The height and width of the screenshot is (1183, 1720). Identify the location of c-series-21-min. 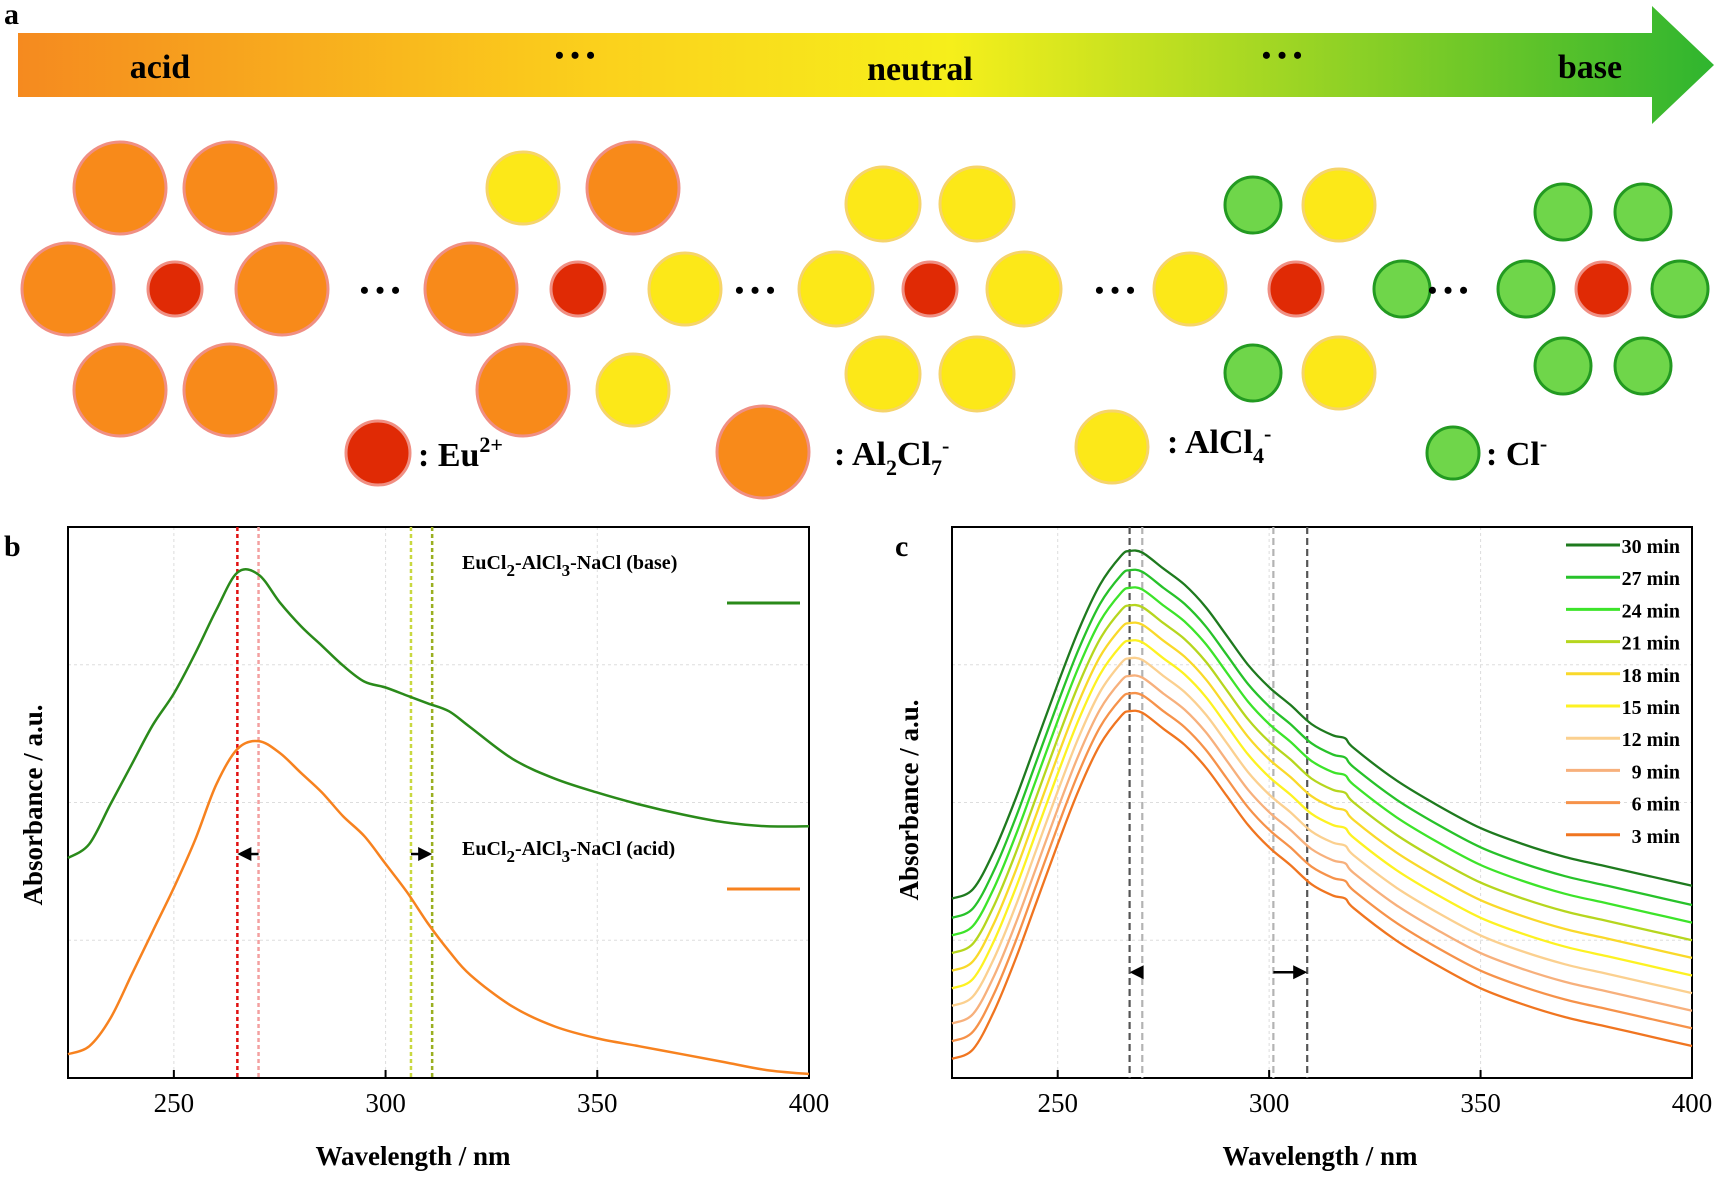
(1322, 779).